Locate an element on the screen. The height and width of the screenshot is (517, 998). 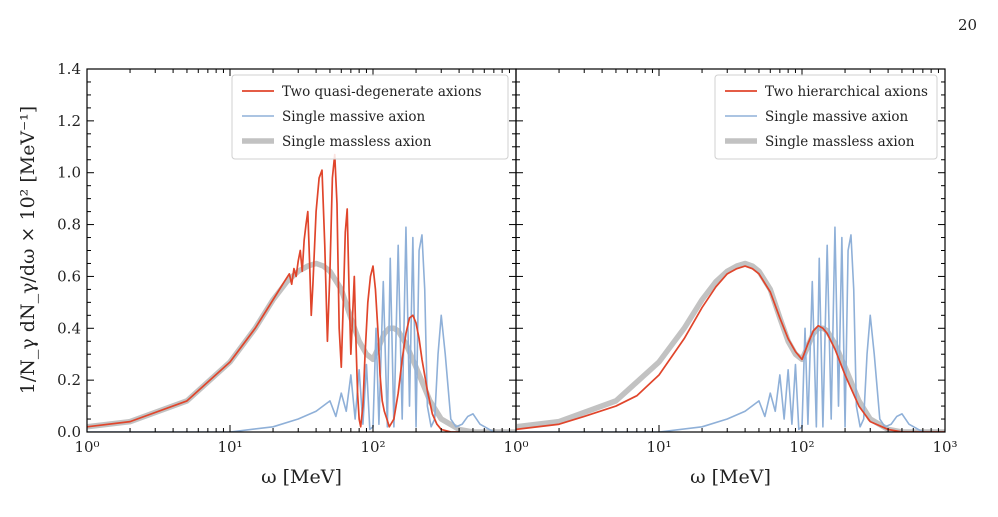
legend-label: Two hierarchical axions is located at coordinates (846, 92).